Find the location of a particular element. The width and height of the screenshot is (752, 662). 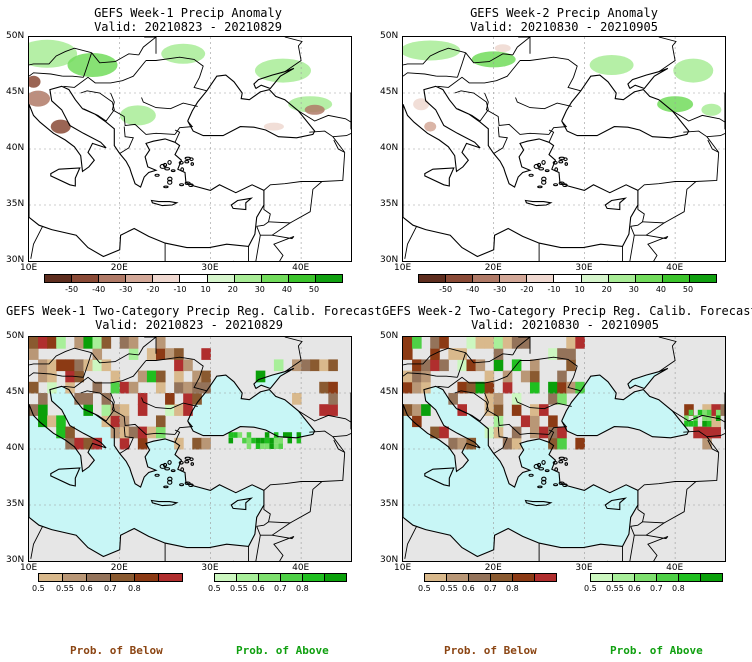

colorbar-tick-label: 10 is located at coordinates (205, 289).